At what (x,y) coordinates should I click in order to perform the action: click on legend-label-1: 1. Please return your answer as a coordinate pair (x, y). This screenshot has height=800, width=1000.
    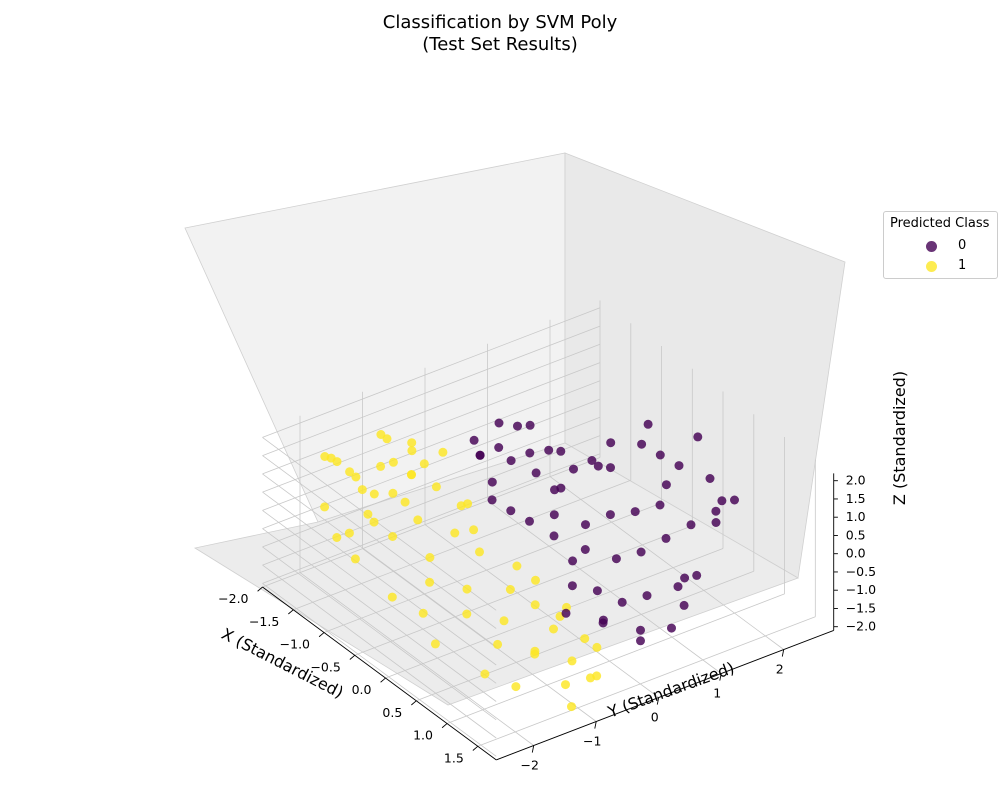
    Looking at the image, I should click on (962, 265).